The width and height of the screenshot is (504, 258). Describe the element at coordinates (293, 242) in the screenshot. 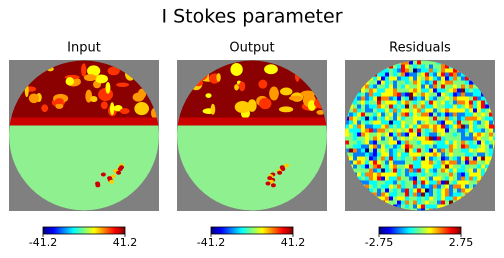

I see `colorbar-tick-label: 41.2` at that location.